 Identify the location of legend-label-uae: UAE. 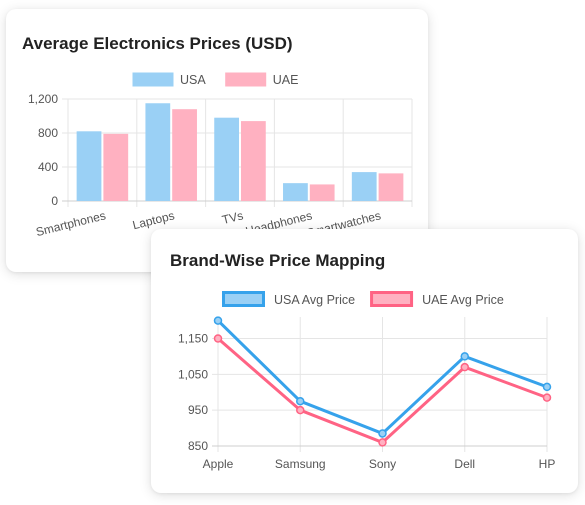
(286, 80).